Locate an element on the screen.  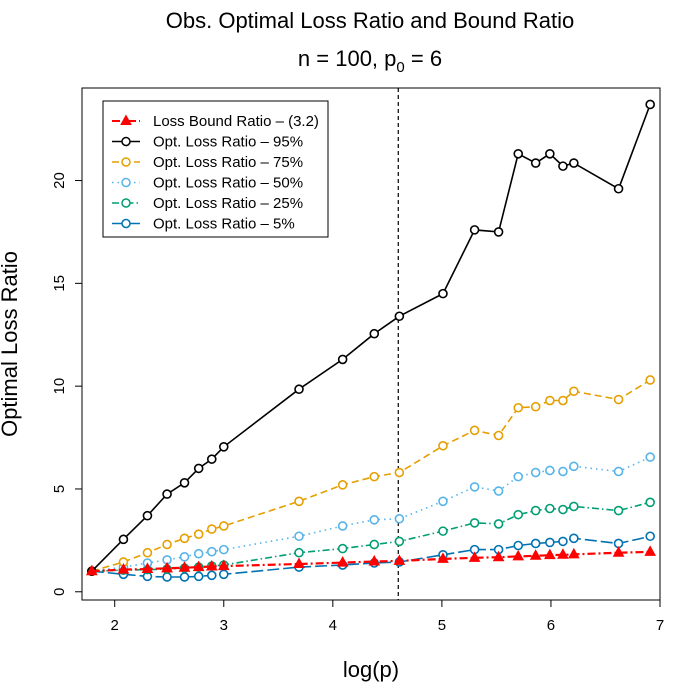
legend-item: Loss Bound Ratio – (3.2) is located at coordinates (215, 121).